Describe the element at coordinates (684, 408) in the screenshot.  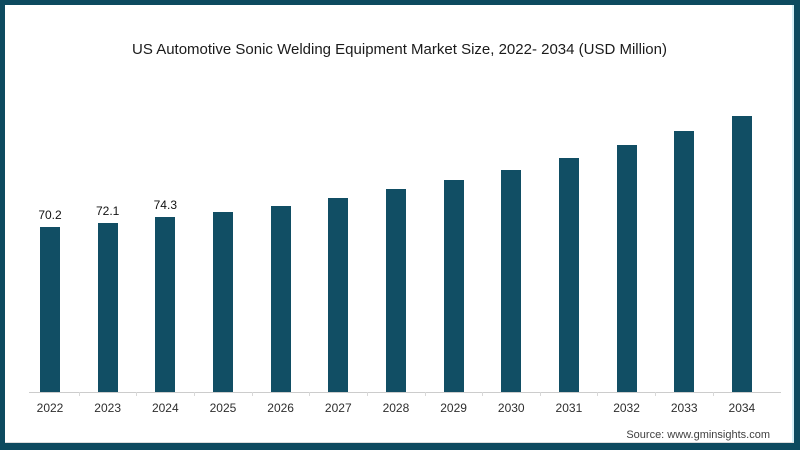
I see `x-axis-tick-label: 2033` at that location.